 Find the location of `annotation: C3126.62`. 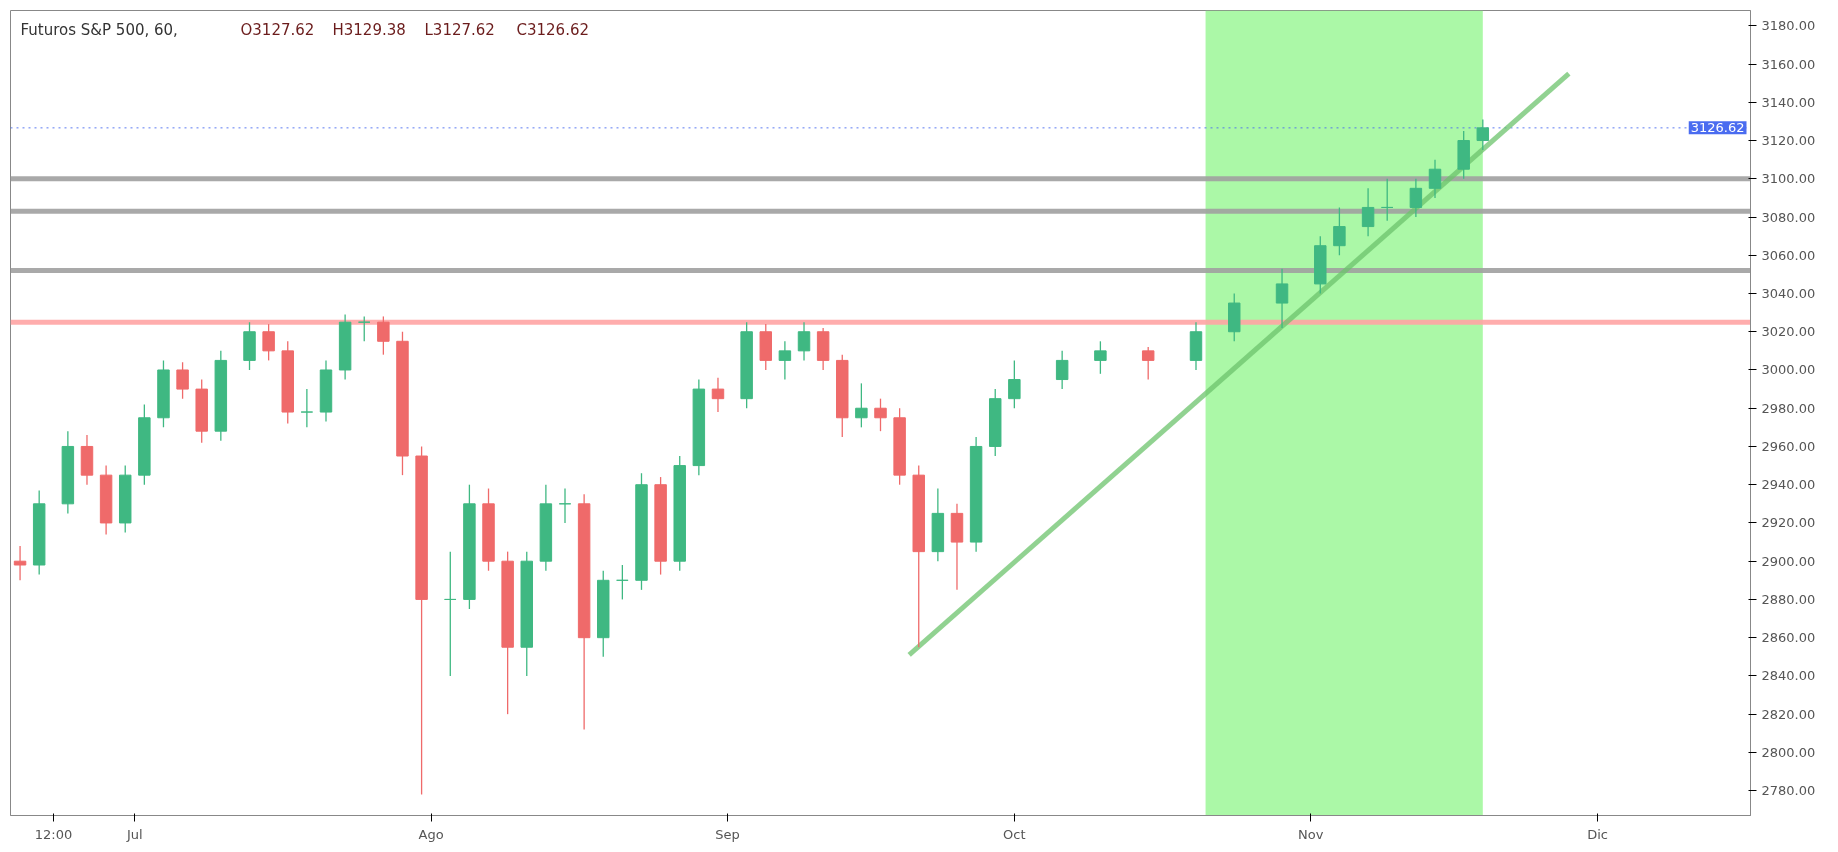

annotation: C3126.62 is located at coordinates (553, 29).